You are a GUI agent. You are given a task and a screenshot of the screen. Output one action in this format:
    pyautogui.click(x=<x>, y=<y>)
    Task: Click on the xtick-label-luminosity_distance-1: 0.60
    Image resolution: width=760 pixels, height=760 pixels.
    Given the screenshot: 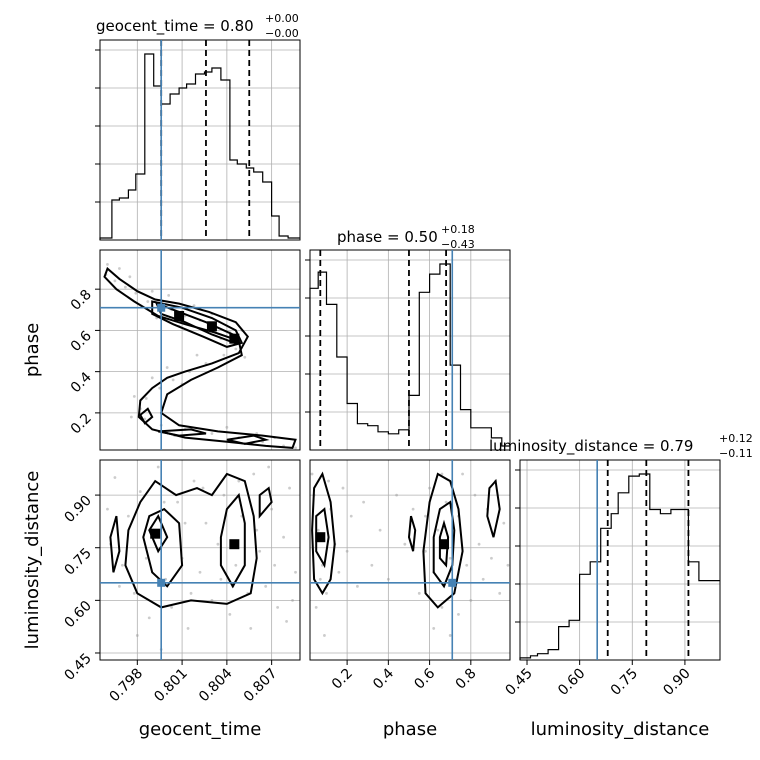 What is the action you would take?
    pyautogui.click(x=571, y=682)
    